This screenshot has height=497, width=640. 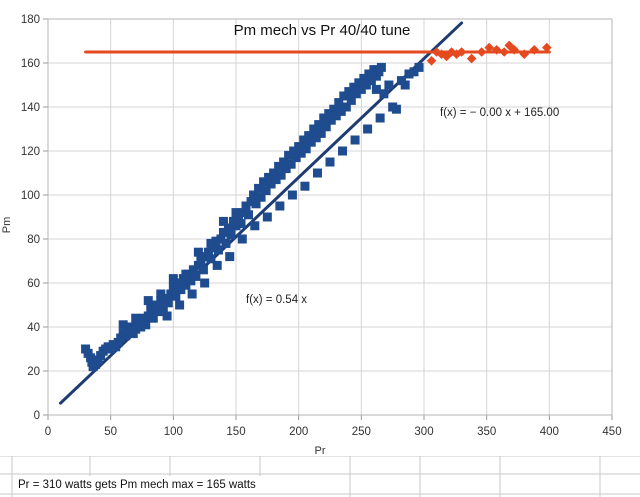 What do you see at coordinates (7, 225) in the screenshot?
I see `y-axis-label: Pm` at bounding box center [7, 225].